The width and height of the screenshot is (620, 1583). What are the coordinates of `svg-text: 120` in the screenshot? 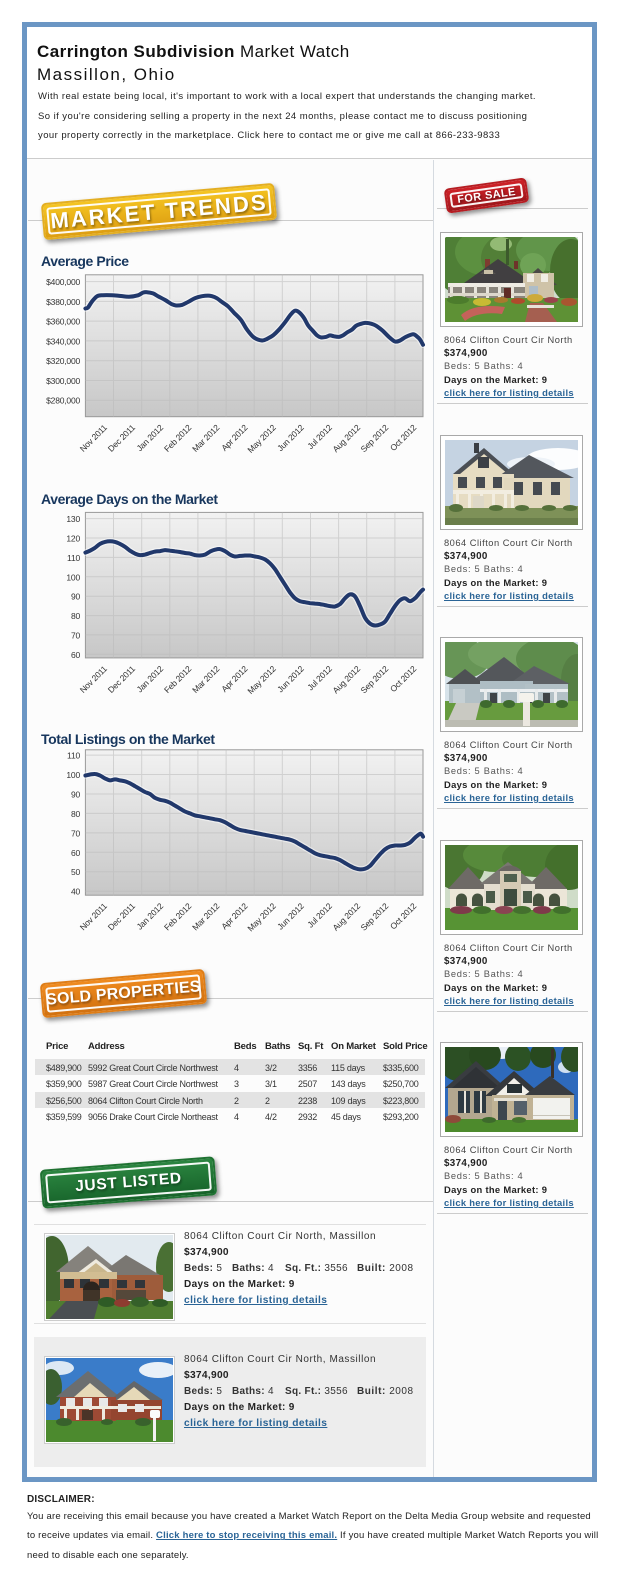 It's located at (73, 539).